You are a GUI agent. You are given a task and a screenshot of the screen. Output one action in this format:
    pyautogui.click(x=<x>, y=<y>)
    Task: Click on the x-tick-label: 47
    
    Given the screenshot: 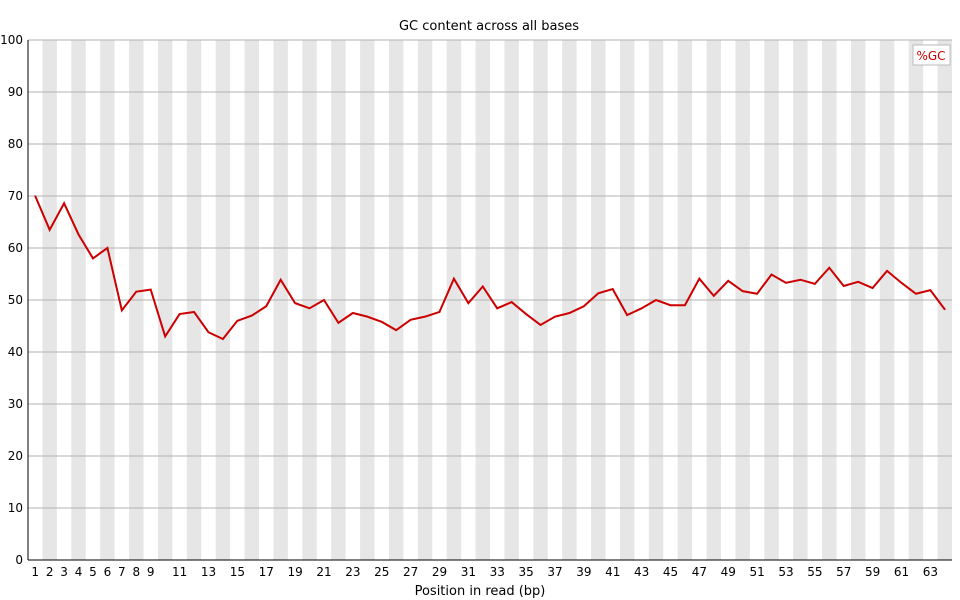 What is the action you would take?
    pyautogui.click(x=699, y=572)
    